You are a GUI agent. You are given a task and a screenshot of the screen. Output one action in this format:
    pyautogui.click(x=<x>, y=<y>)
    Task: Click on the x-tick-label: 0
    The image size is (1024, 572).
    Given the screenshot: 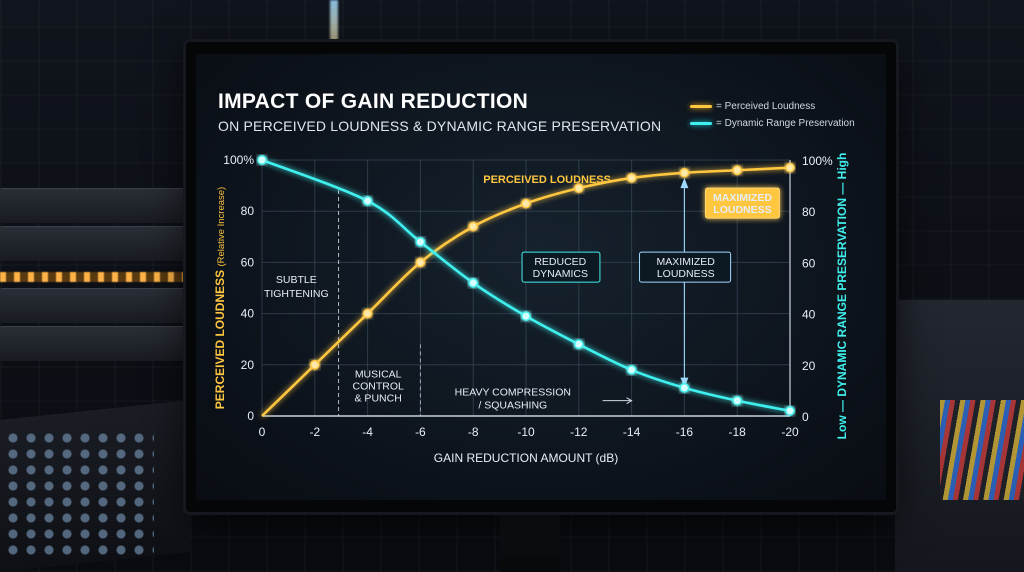 What is the action you would take?
    pyautogui.click(x=262, y=432)
    